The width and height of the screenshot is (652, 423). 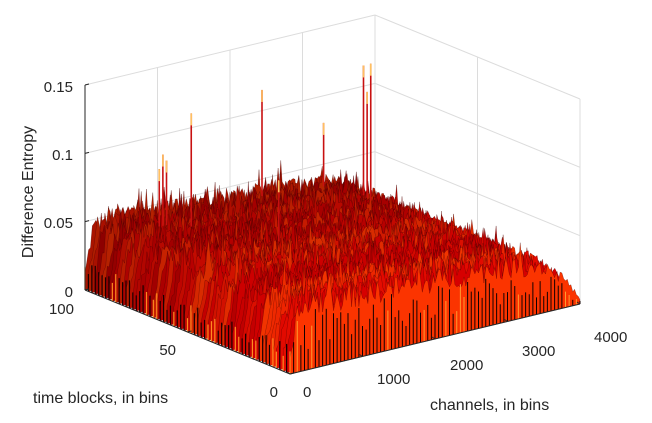 What do you see at coordinates (62, 155) in the screenshot?
I see `z-tick-label: 0.1` at bounding box center [62, 155].